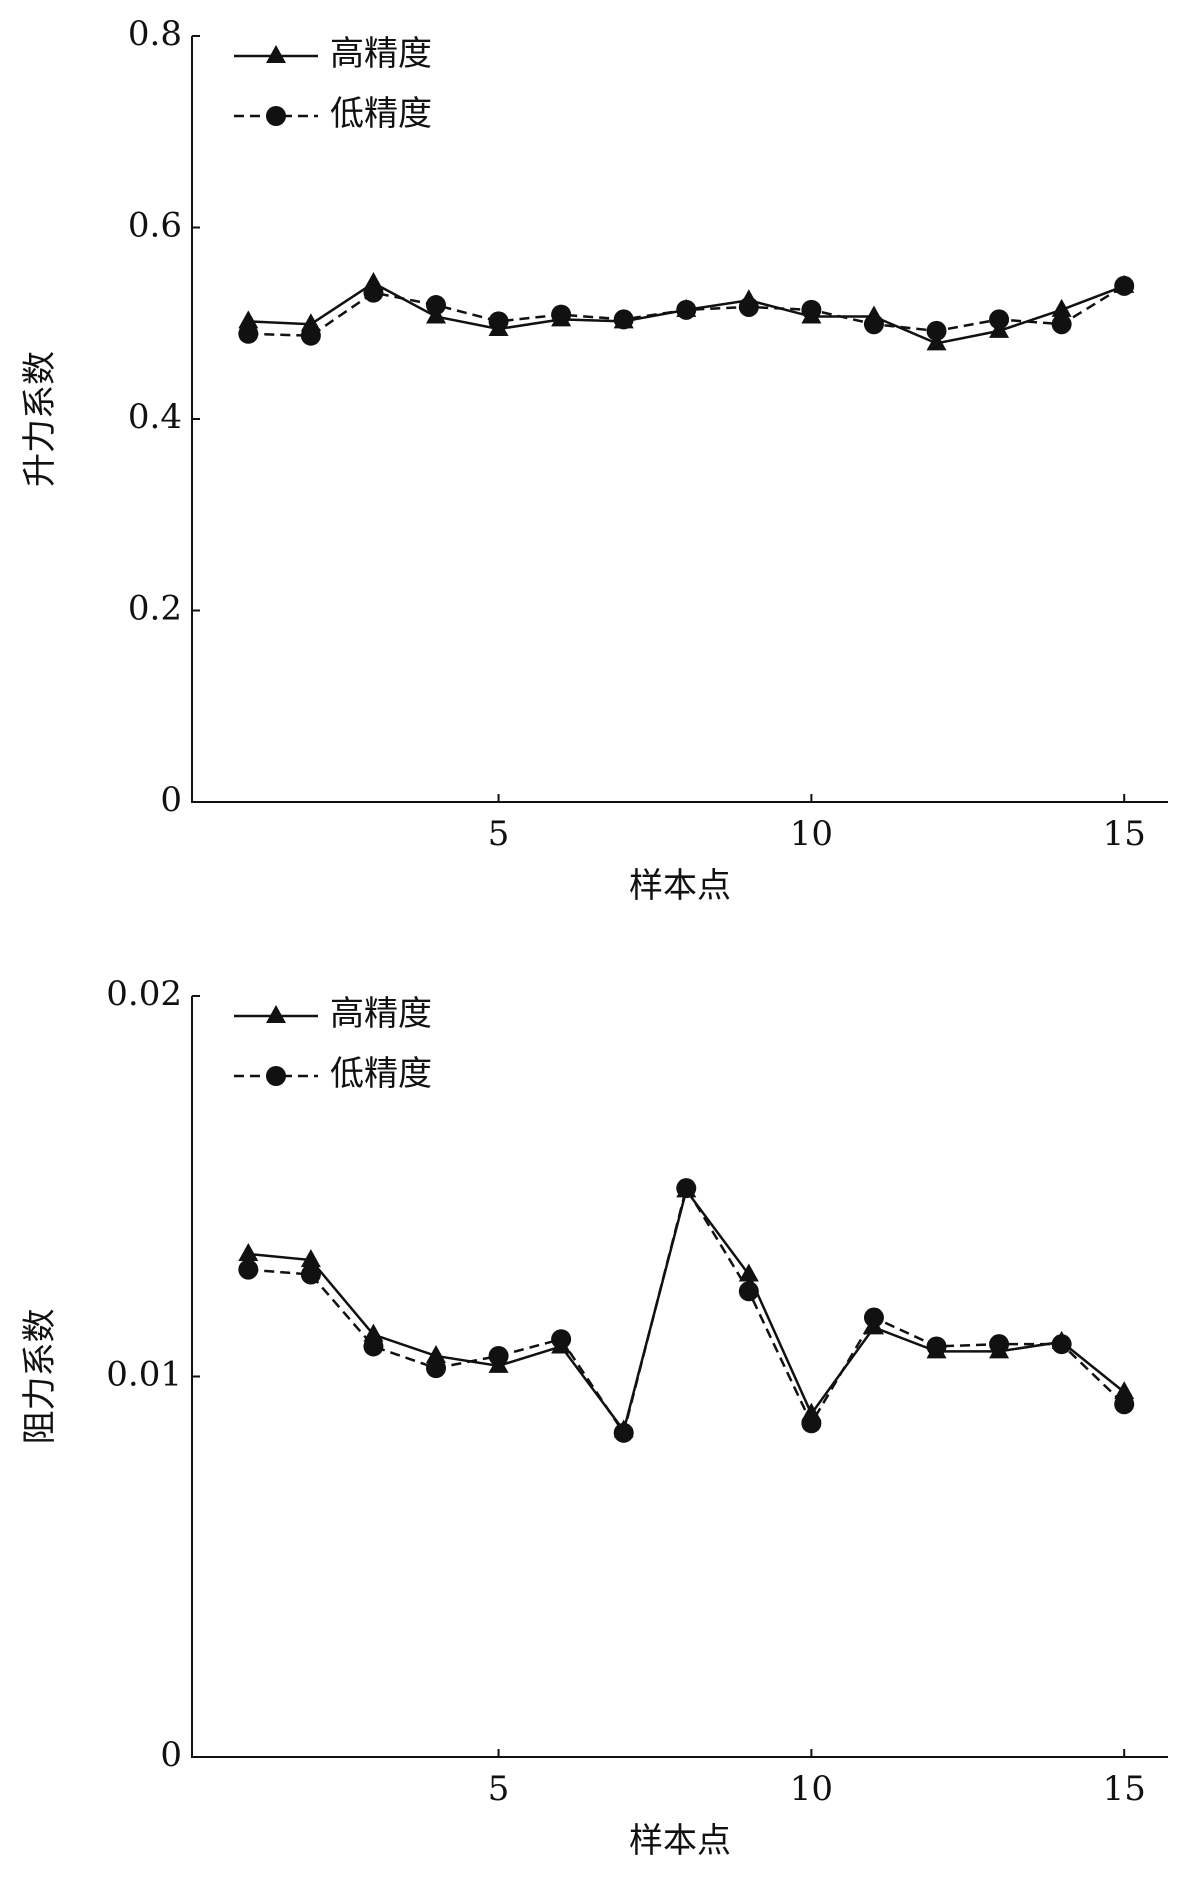 Image resolution: width=1200 pixels, height=1900 pixels. What do you see at coordinates (144, 994) in the screenshot?
I see `y-tick-label: 0.02` at bounding box center [144, 994].